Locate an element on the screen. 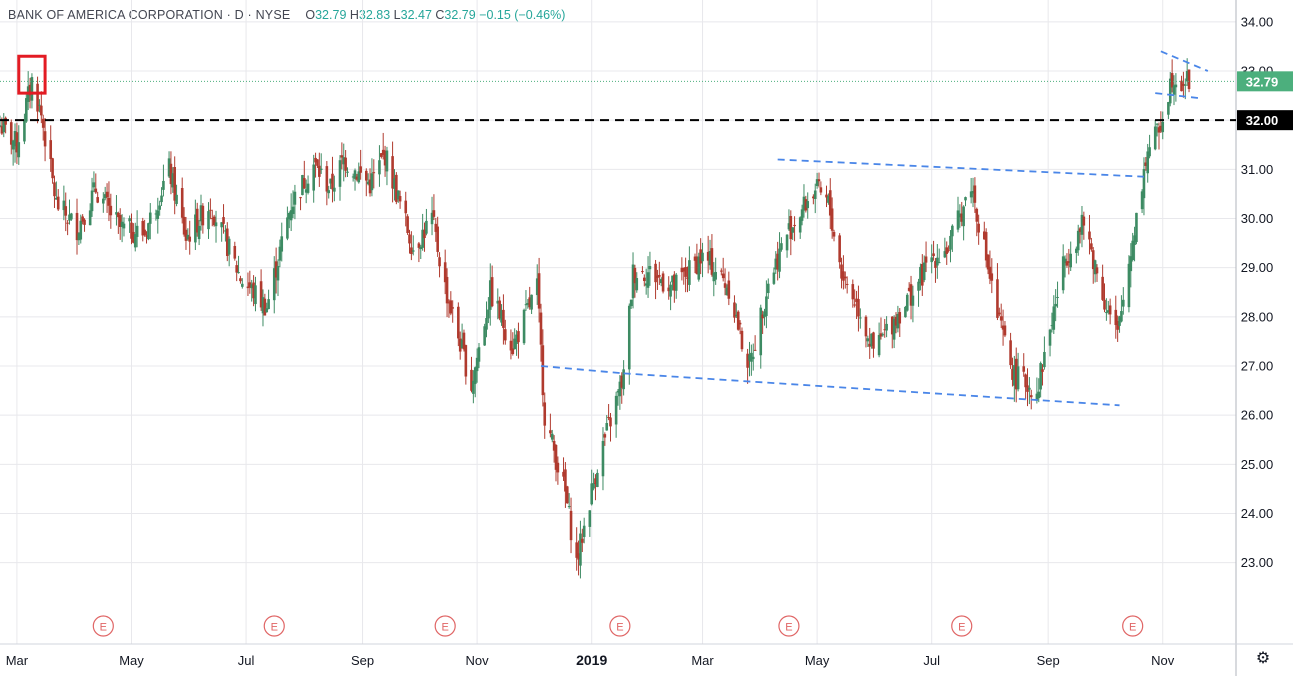  x-tick-label: May is located at coordinates (817, 660).